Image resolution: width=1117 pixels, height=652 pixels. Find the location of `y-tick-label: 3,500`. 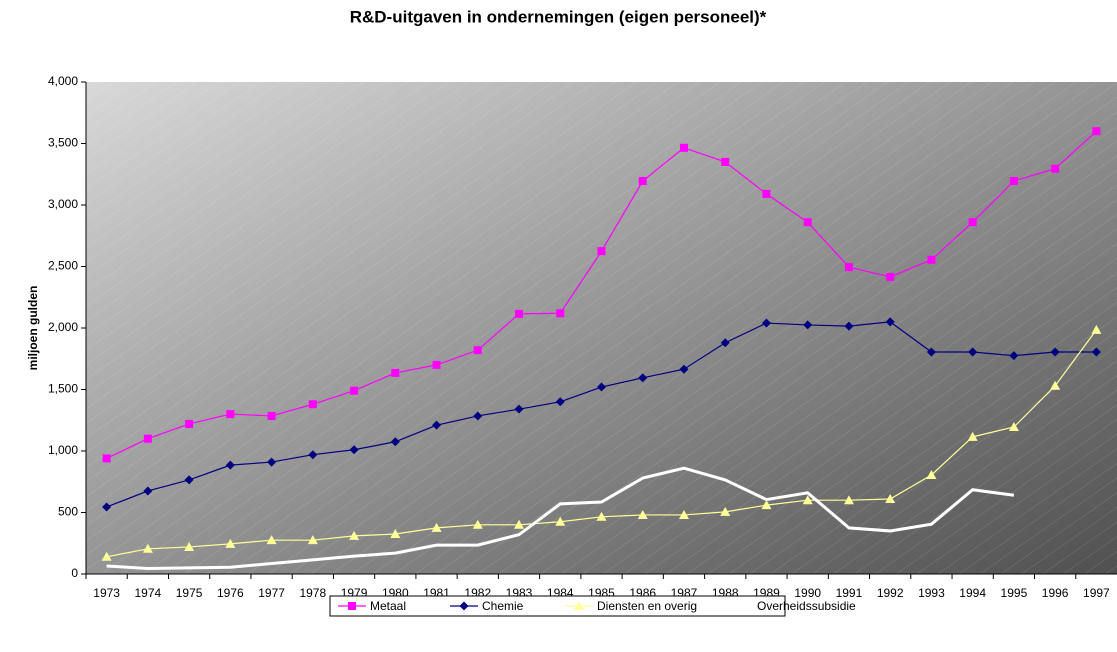

y-tick-label: 3,500 is located at coordinates (63, 143).